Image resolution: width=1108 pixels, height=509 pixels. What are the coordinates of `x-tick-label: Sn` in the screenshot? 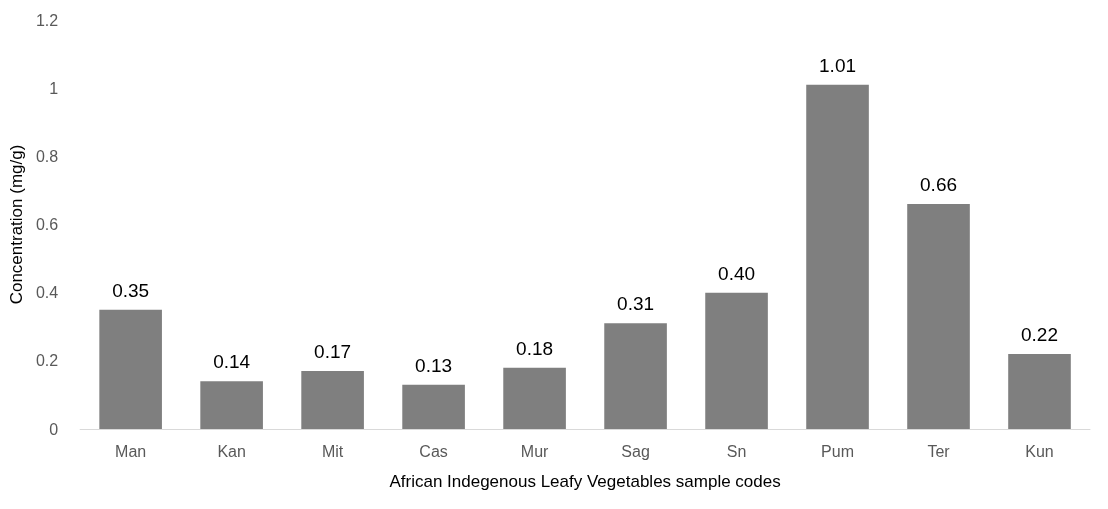 It's located at (736, 451).